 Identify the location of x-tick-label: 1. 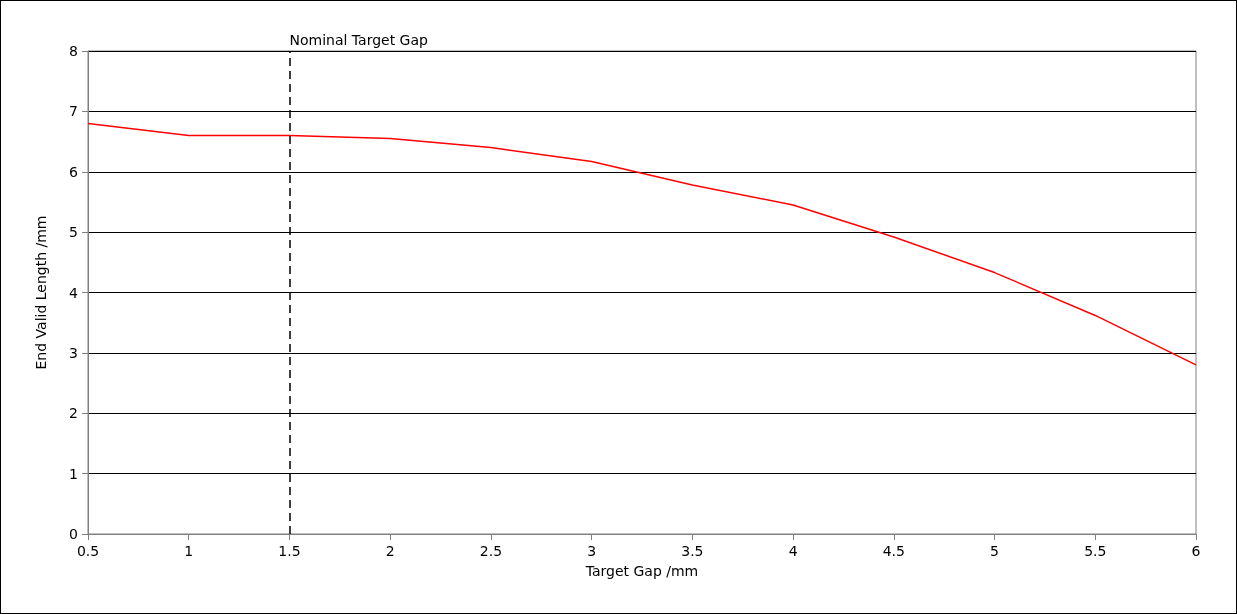
(189, 551).